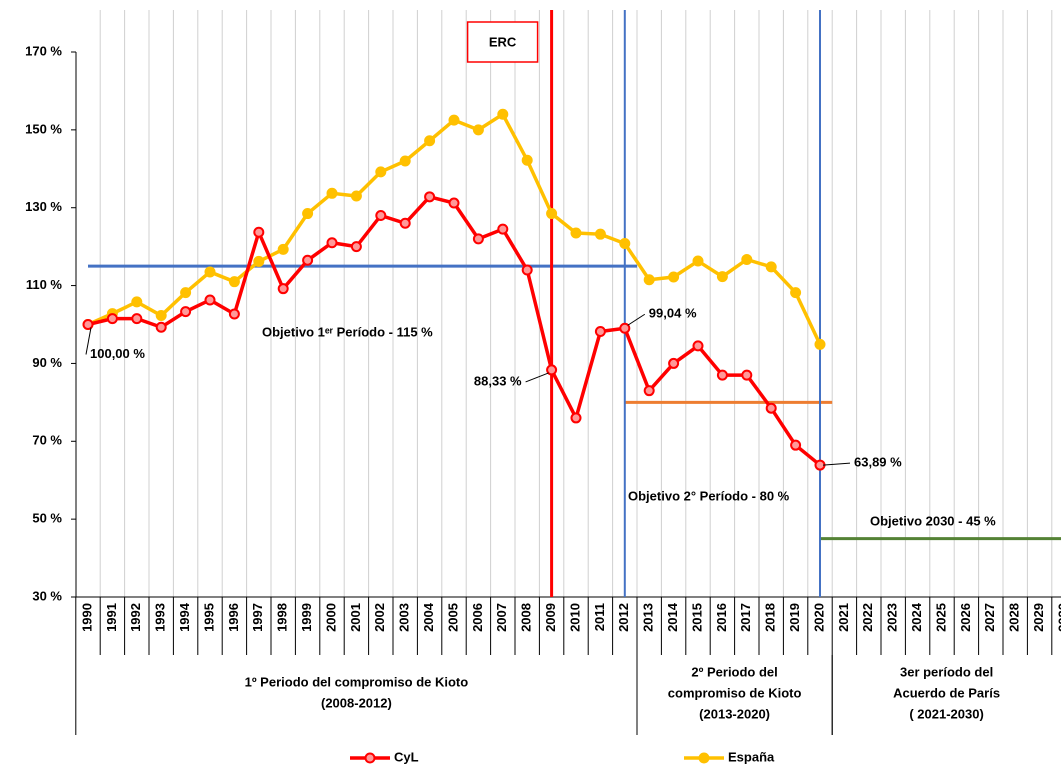 The width and height of the screenshot is (1061, 769). I want to click on x-tick-label: 2003, so click(404, 617).